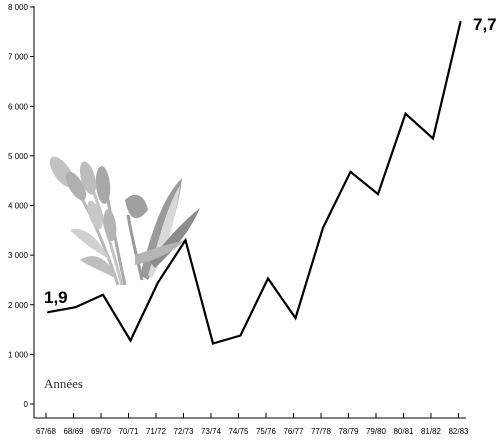 The image size is (502, 440). Describe the element at coordinates (156, 431) in the screenshot. I see `x-tick-label: 71/72` at that location.